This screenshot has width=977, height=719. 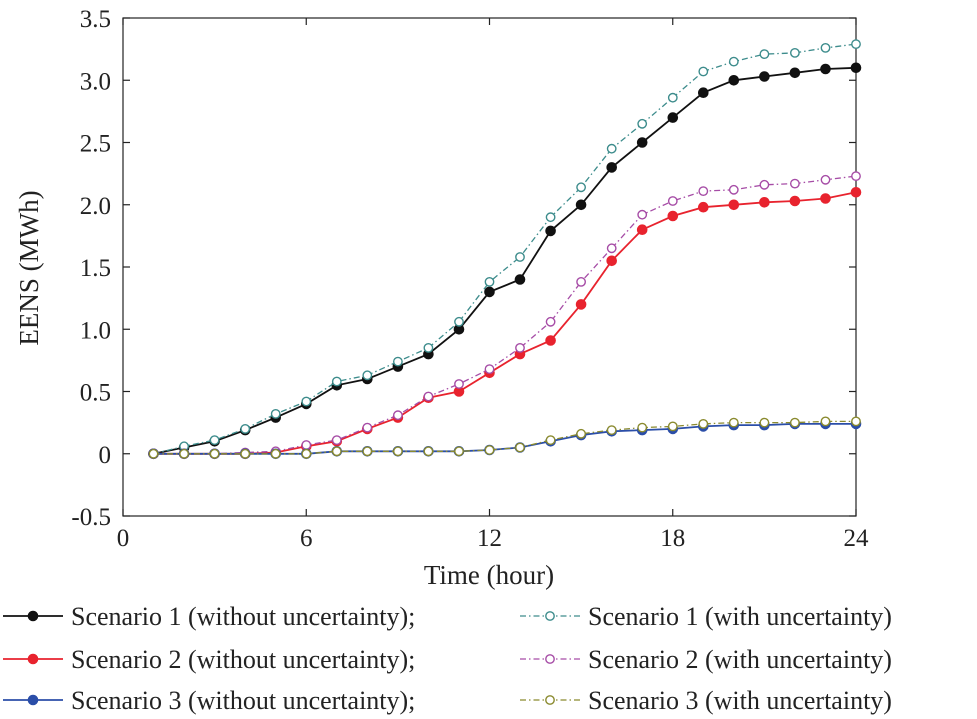 What do you see at coordinates (95, 81) in the screenshot?
I see `y-tick-label: 3.0` at bounding box center [95, 81].